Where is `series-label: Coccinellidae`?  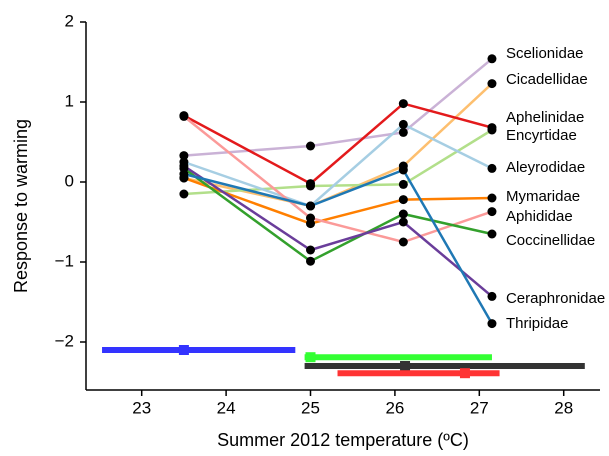
series-label: Coccinellidae is located at coordinates (550, 240).